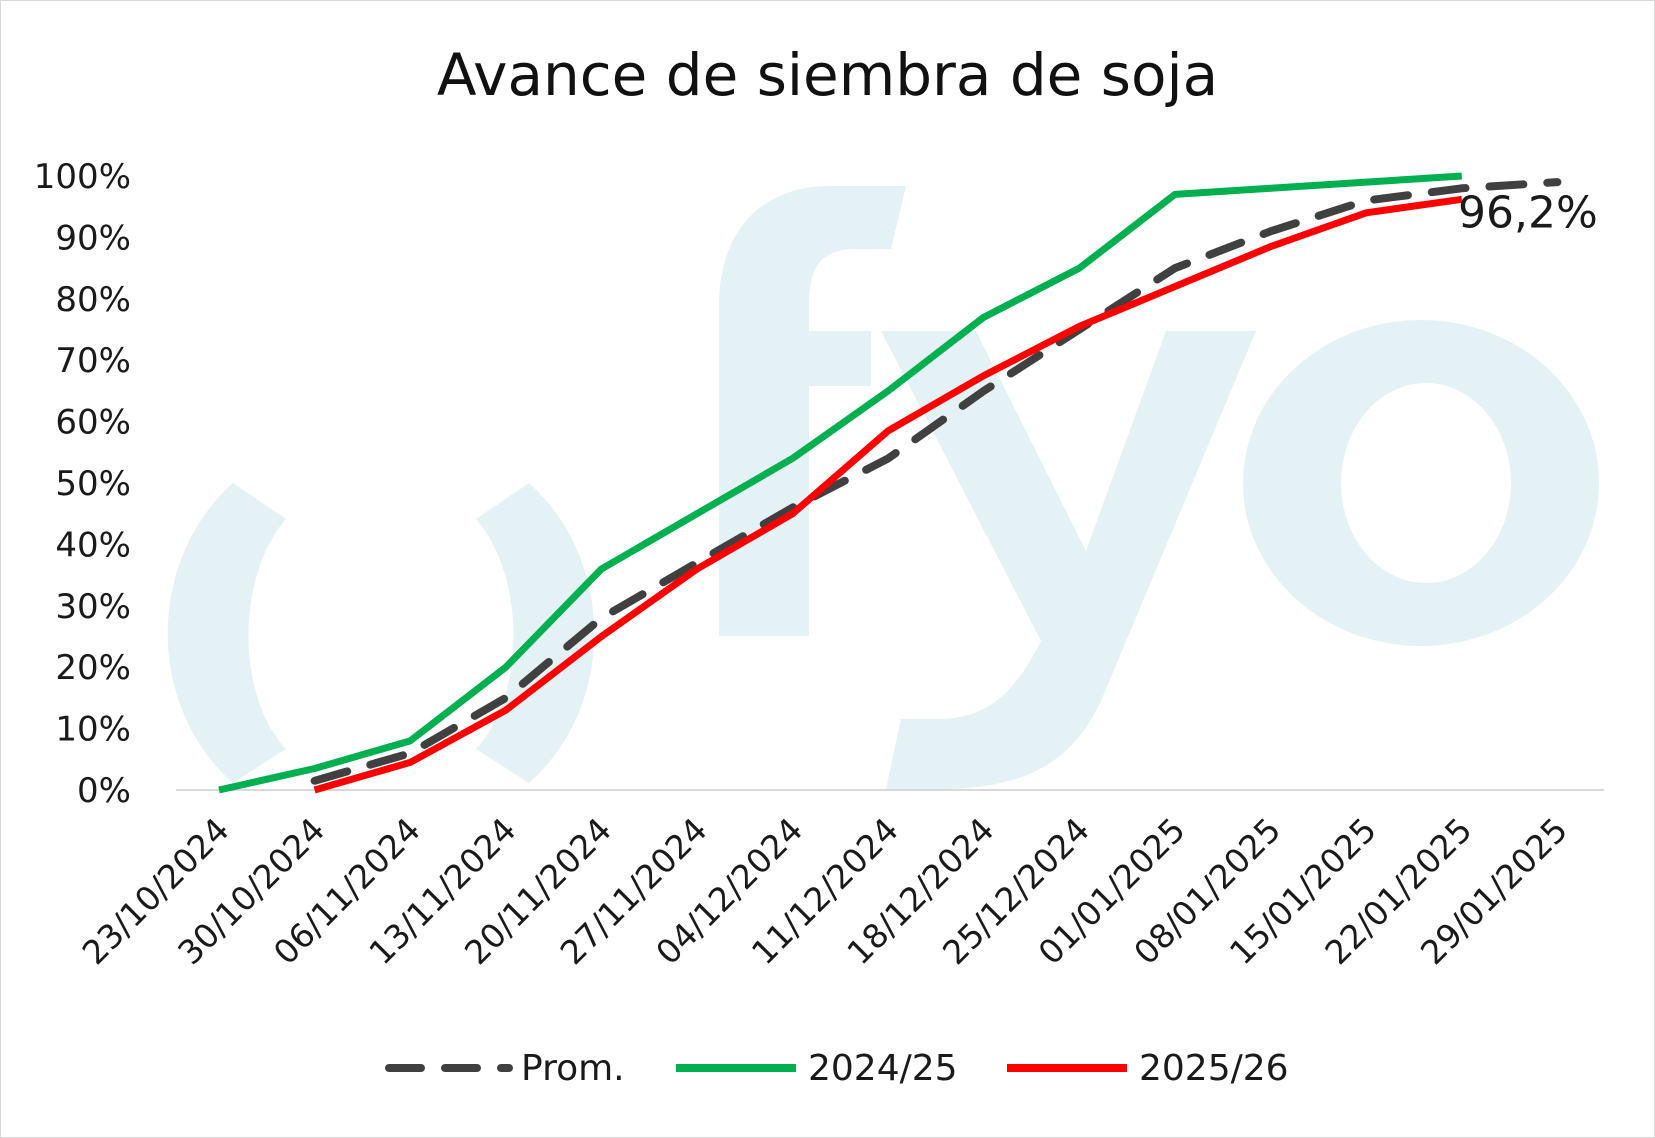 This screenshot has width=1655, height=1138. Describe the element at coordinates (93, 607) in the screenshot. I see `y-tick-label: 30%` at that location.